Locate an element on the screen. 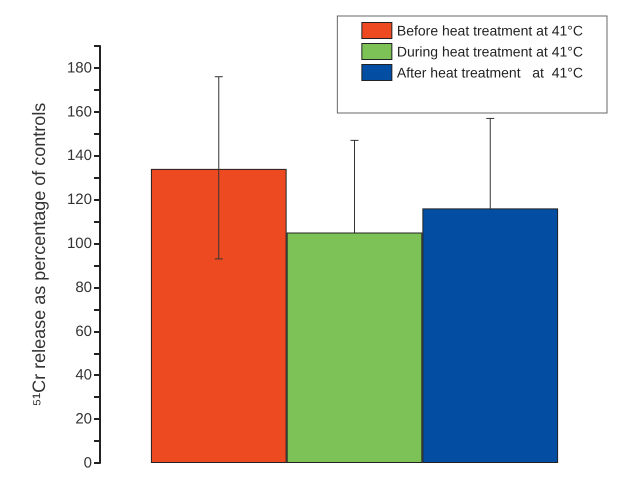  legend-label: During heat treatment at 41°C is located at coordinates (490, 52).